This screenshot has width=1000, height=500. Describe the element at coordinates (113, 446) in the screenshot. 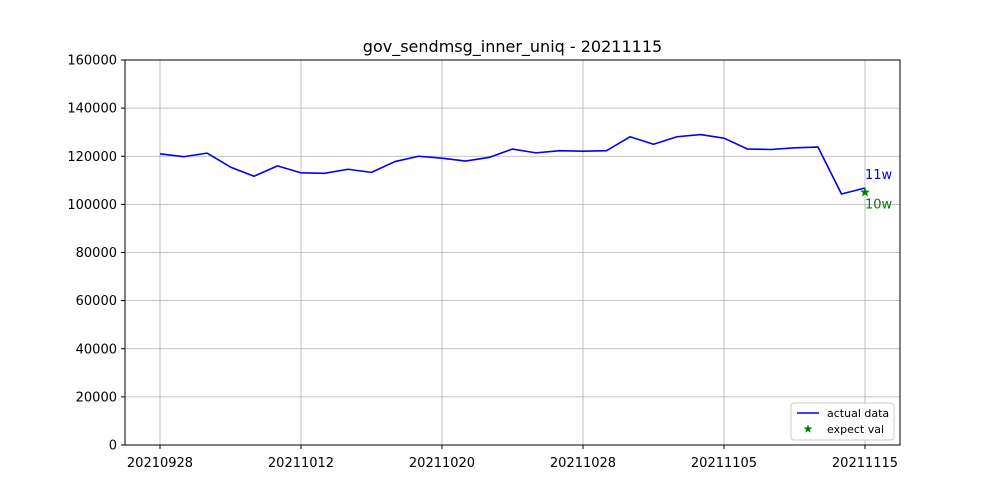

I see `y-tick-label: 0` at that location.